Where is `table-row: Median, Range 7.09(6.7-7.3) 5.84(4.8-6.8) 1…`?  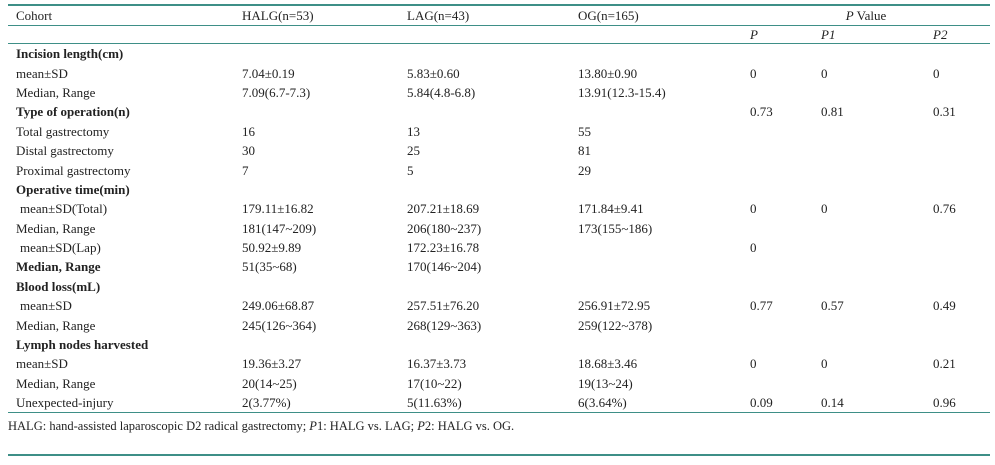
table-row: Median, Range 7.09(6.7-7.3) 5.84(4.8-6.8) 1… is located at coordinates (499, 92).